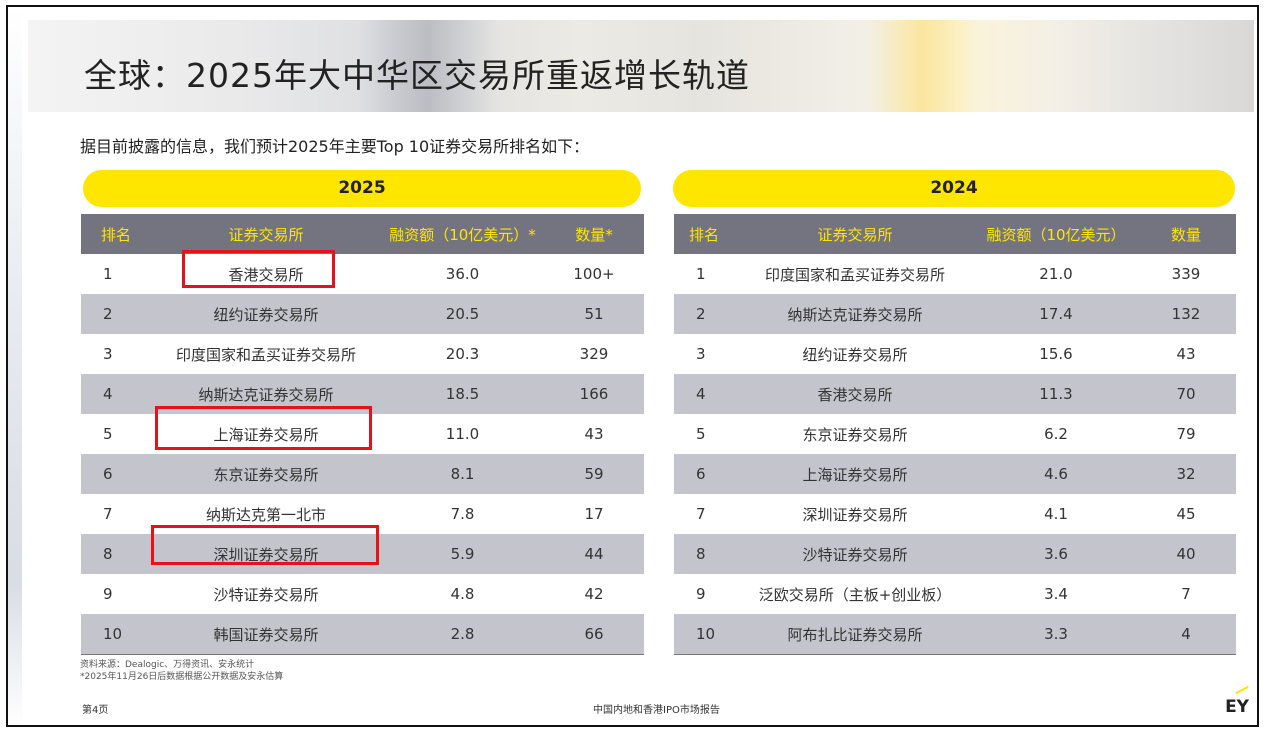  Describe the element at coordinates (462, 354) in the screenshot. I see `cell-amount: 20.3` at that location.